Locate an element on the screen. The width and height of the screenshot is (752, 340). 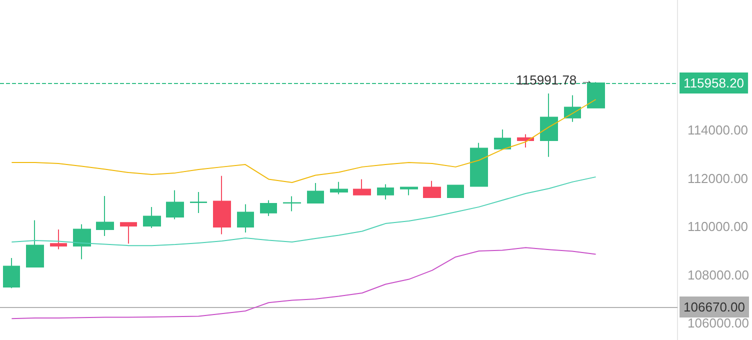
ref-line-label: 115958.20 is located at coordinates (714, 82).